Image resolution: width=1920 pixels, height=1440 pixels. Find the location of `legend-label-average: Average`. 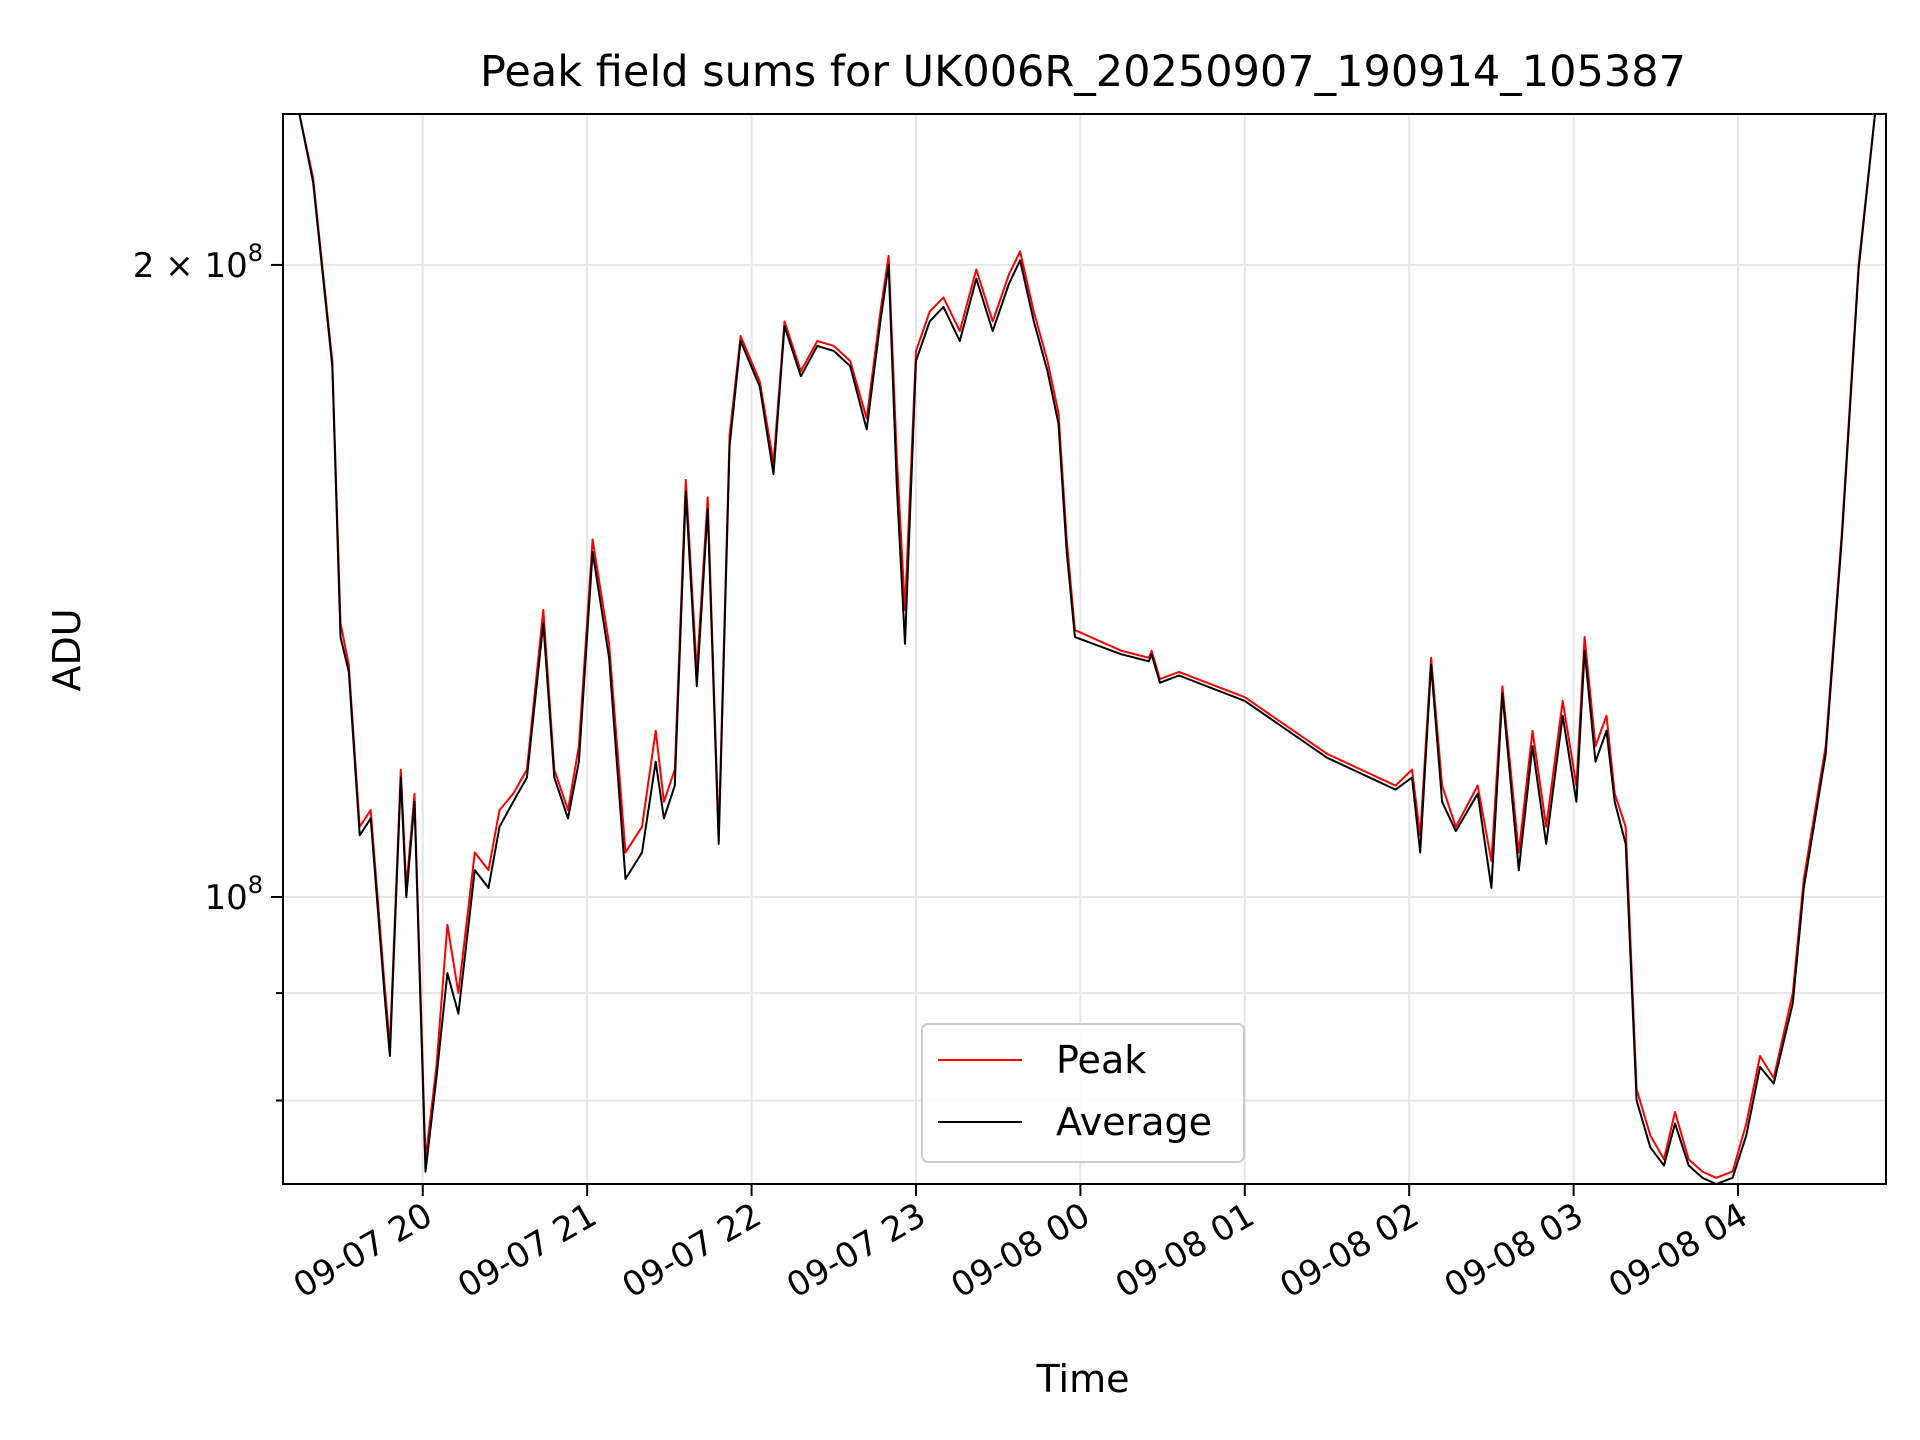

legend-label-average: Average is located at coordinates (1134, 1122).